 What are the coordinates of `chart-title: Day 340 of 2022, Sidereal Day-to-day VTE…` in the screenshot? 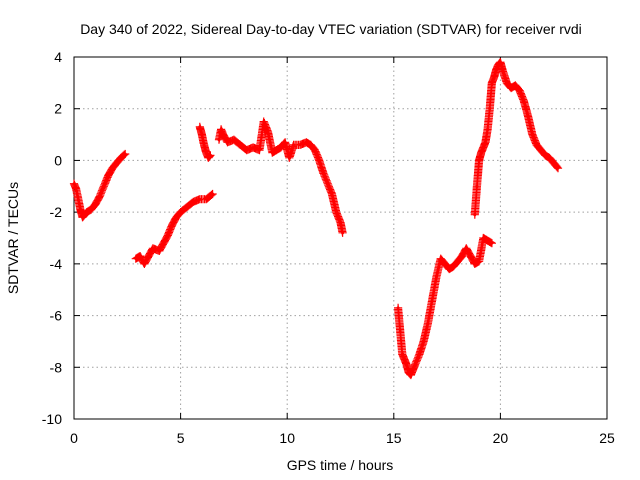 It's located at (331, 29).